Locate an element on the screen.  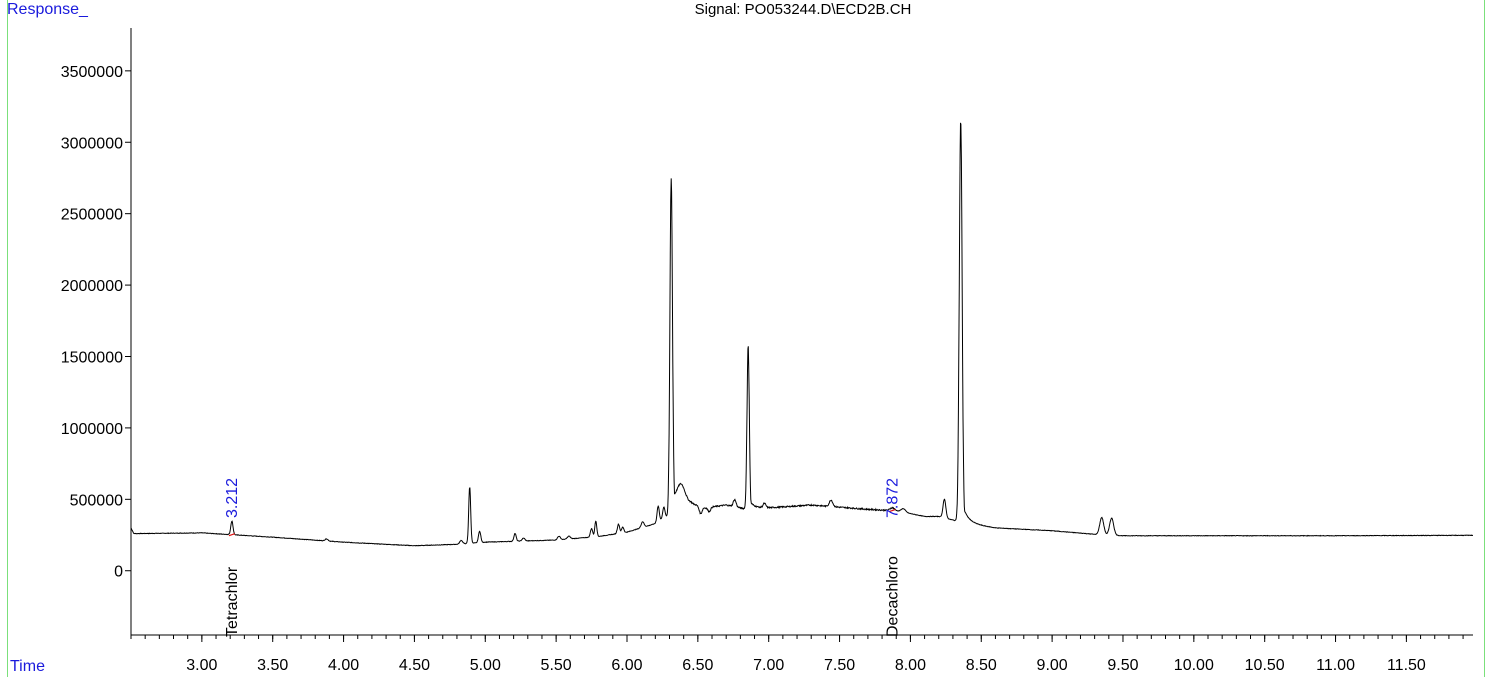
x-tick-label: 9.00 is located at coordinates (1052, 665).